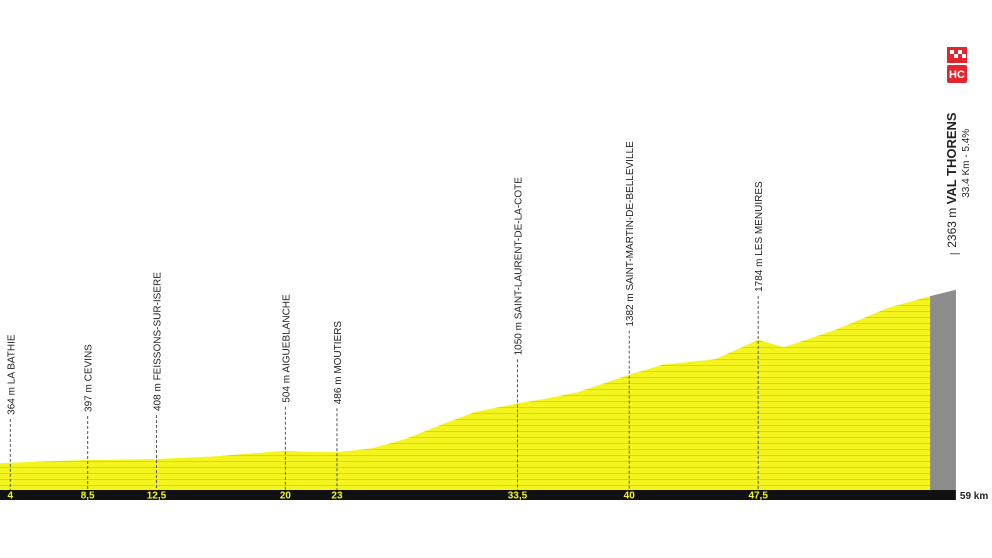 This screenshot has height=558, width=992. Describe the element at coordinates (286, 496) in the screenshot. I see `x-tick-label: 20` at that location.